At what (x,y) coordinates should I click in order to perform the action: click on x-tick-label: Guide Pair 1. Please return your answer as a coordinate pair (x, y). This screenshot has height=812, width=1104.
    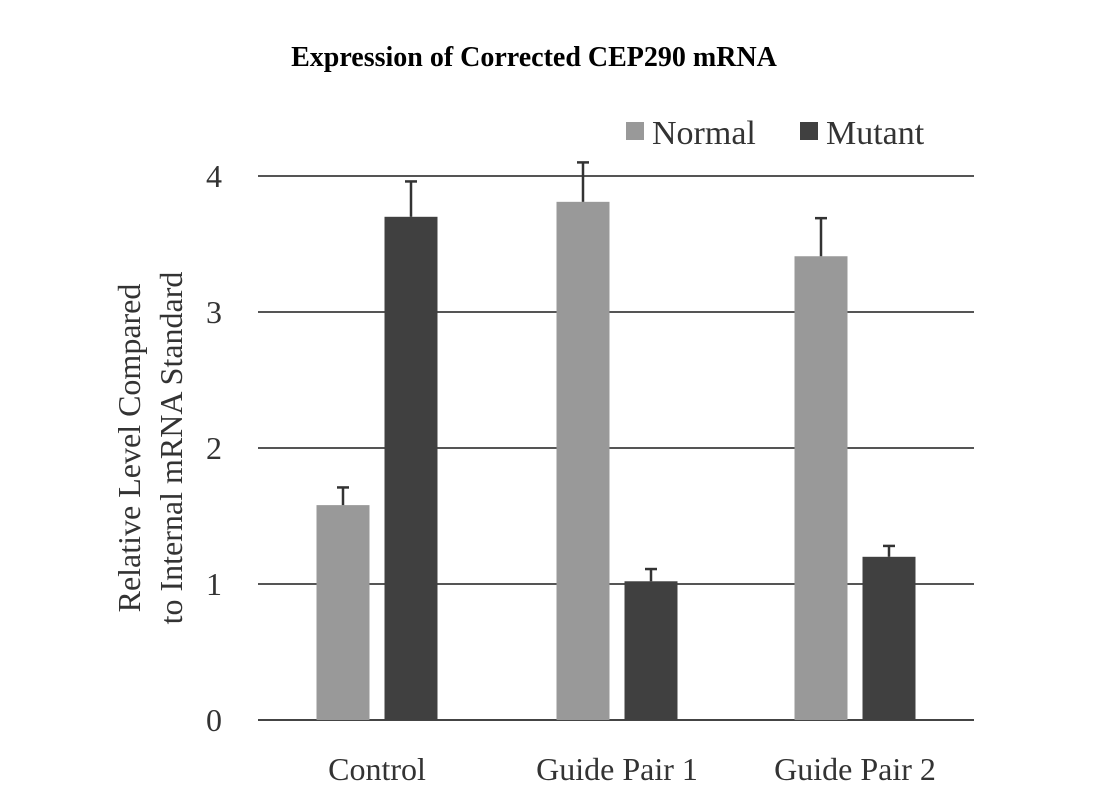
    Looking at the image, I should click on (617, 769).